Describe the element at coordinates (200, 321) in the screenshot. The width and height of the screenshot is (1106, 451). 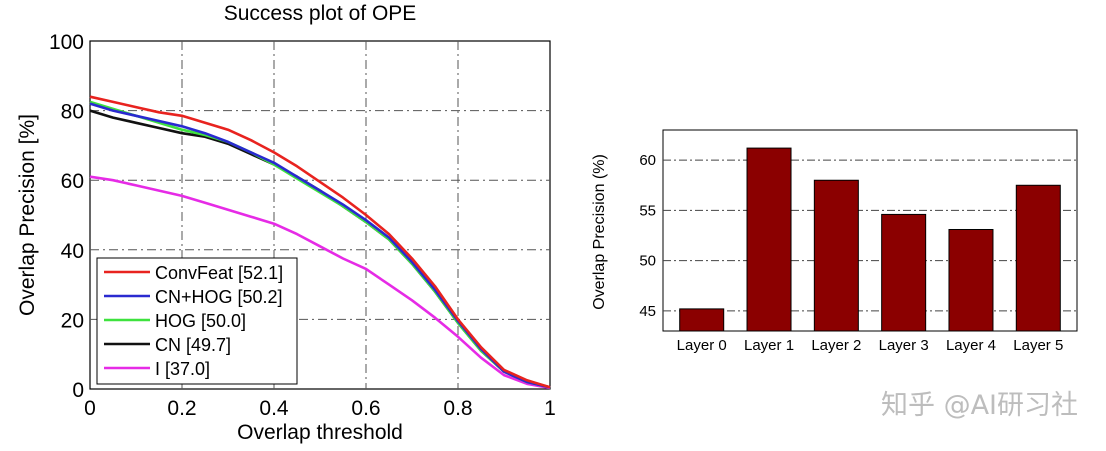
I see `legend-label: HOG [50.0]` at that location.